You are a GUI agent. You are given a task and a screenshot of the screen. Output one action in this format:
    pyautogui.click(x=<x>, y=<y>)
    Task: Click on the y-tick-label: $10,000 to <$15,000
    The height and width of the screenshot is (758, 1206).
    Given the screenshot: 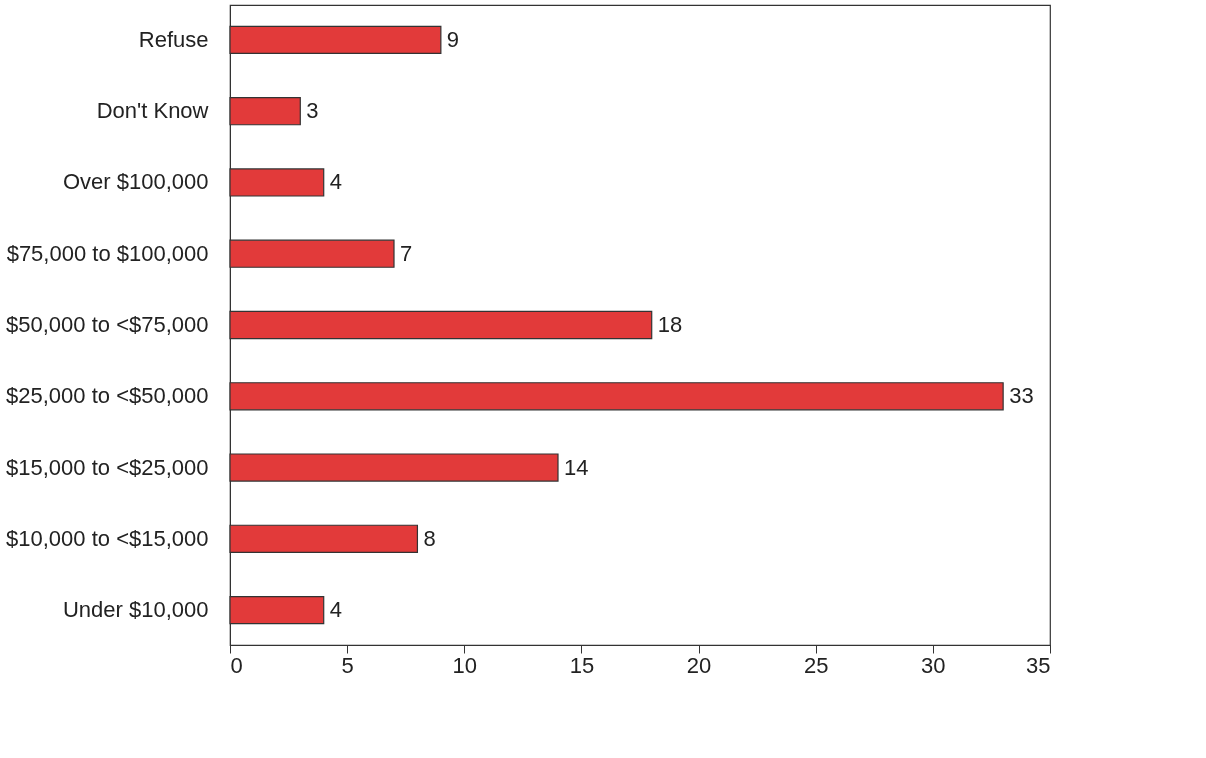 What is the action you would take?
    pyautogui.click(x=107, y=538)
    